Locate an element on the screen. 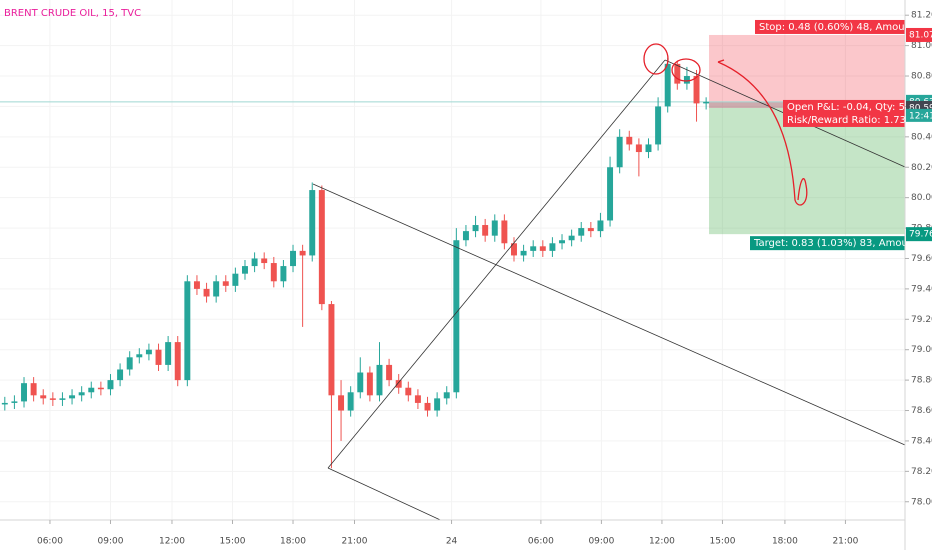 The height and width of the screenshot is (550, 932). time-axis-bg is located at coordinates (452, 535).